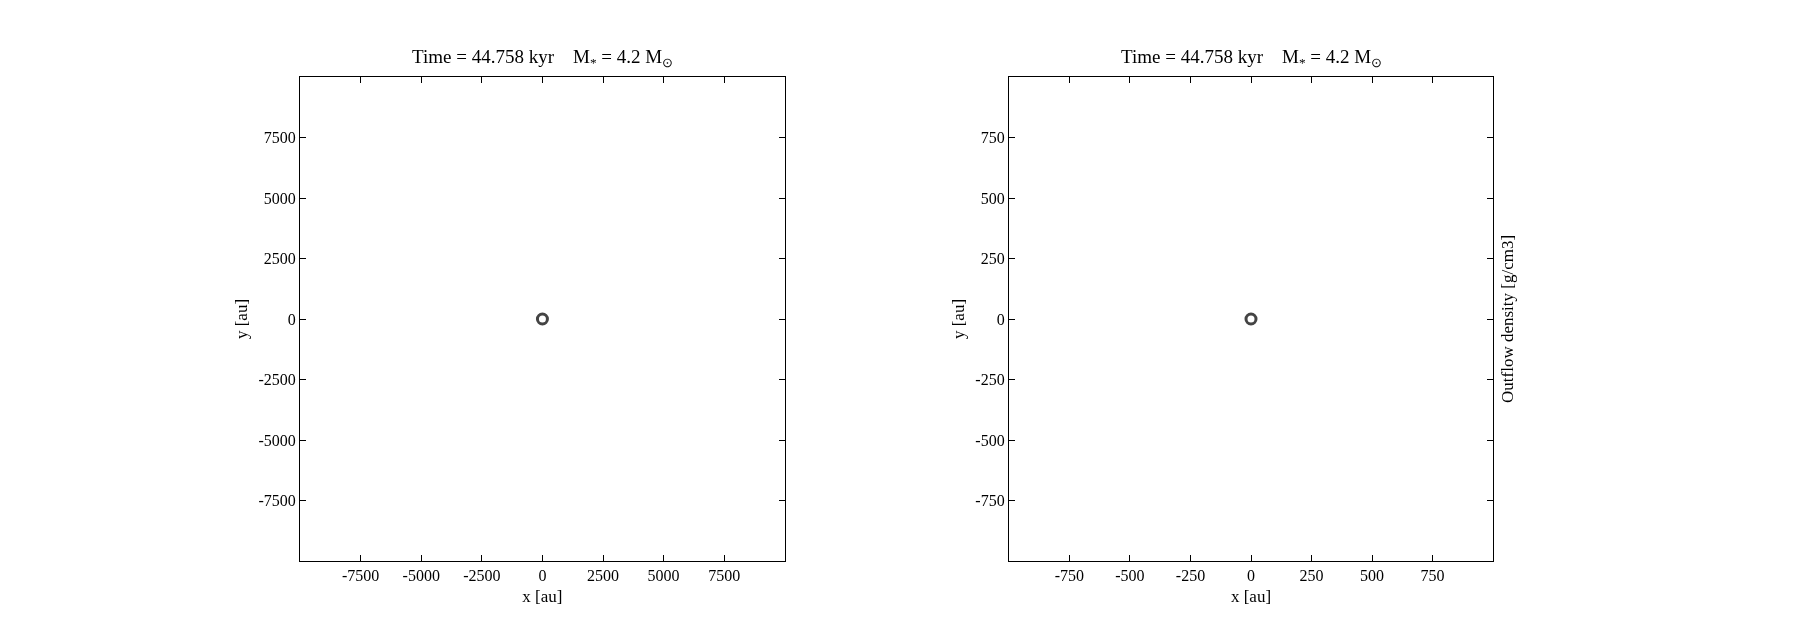 The height and width of the screenshot is (630, 1800). What do you see at coordinates (277, 440) in the screenshot?
I see `y-tick-label: -5000` at bounding box center [277, 440].